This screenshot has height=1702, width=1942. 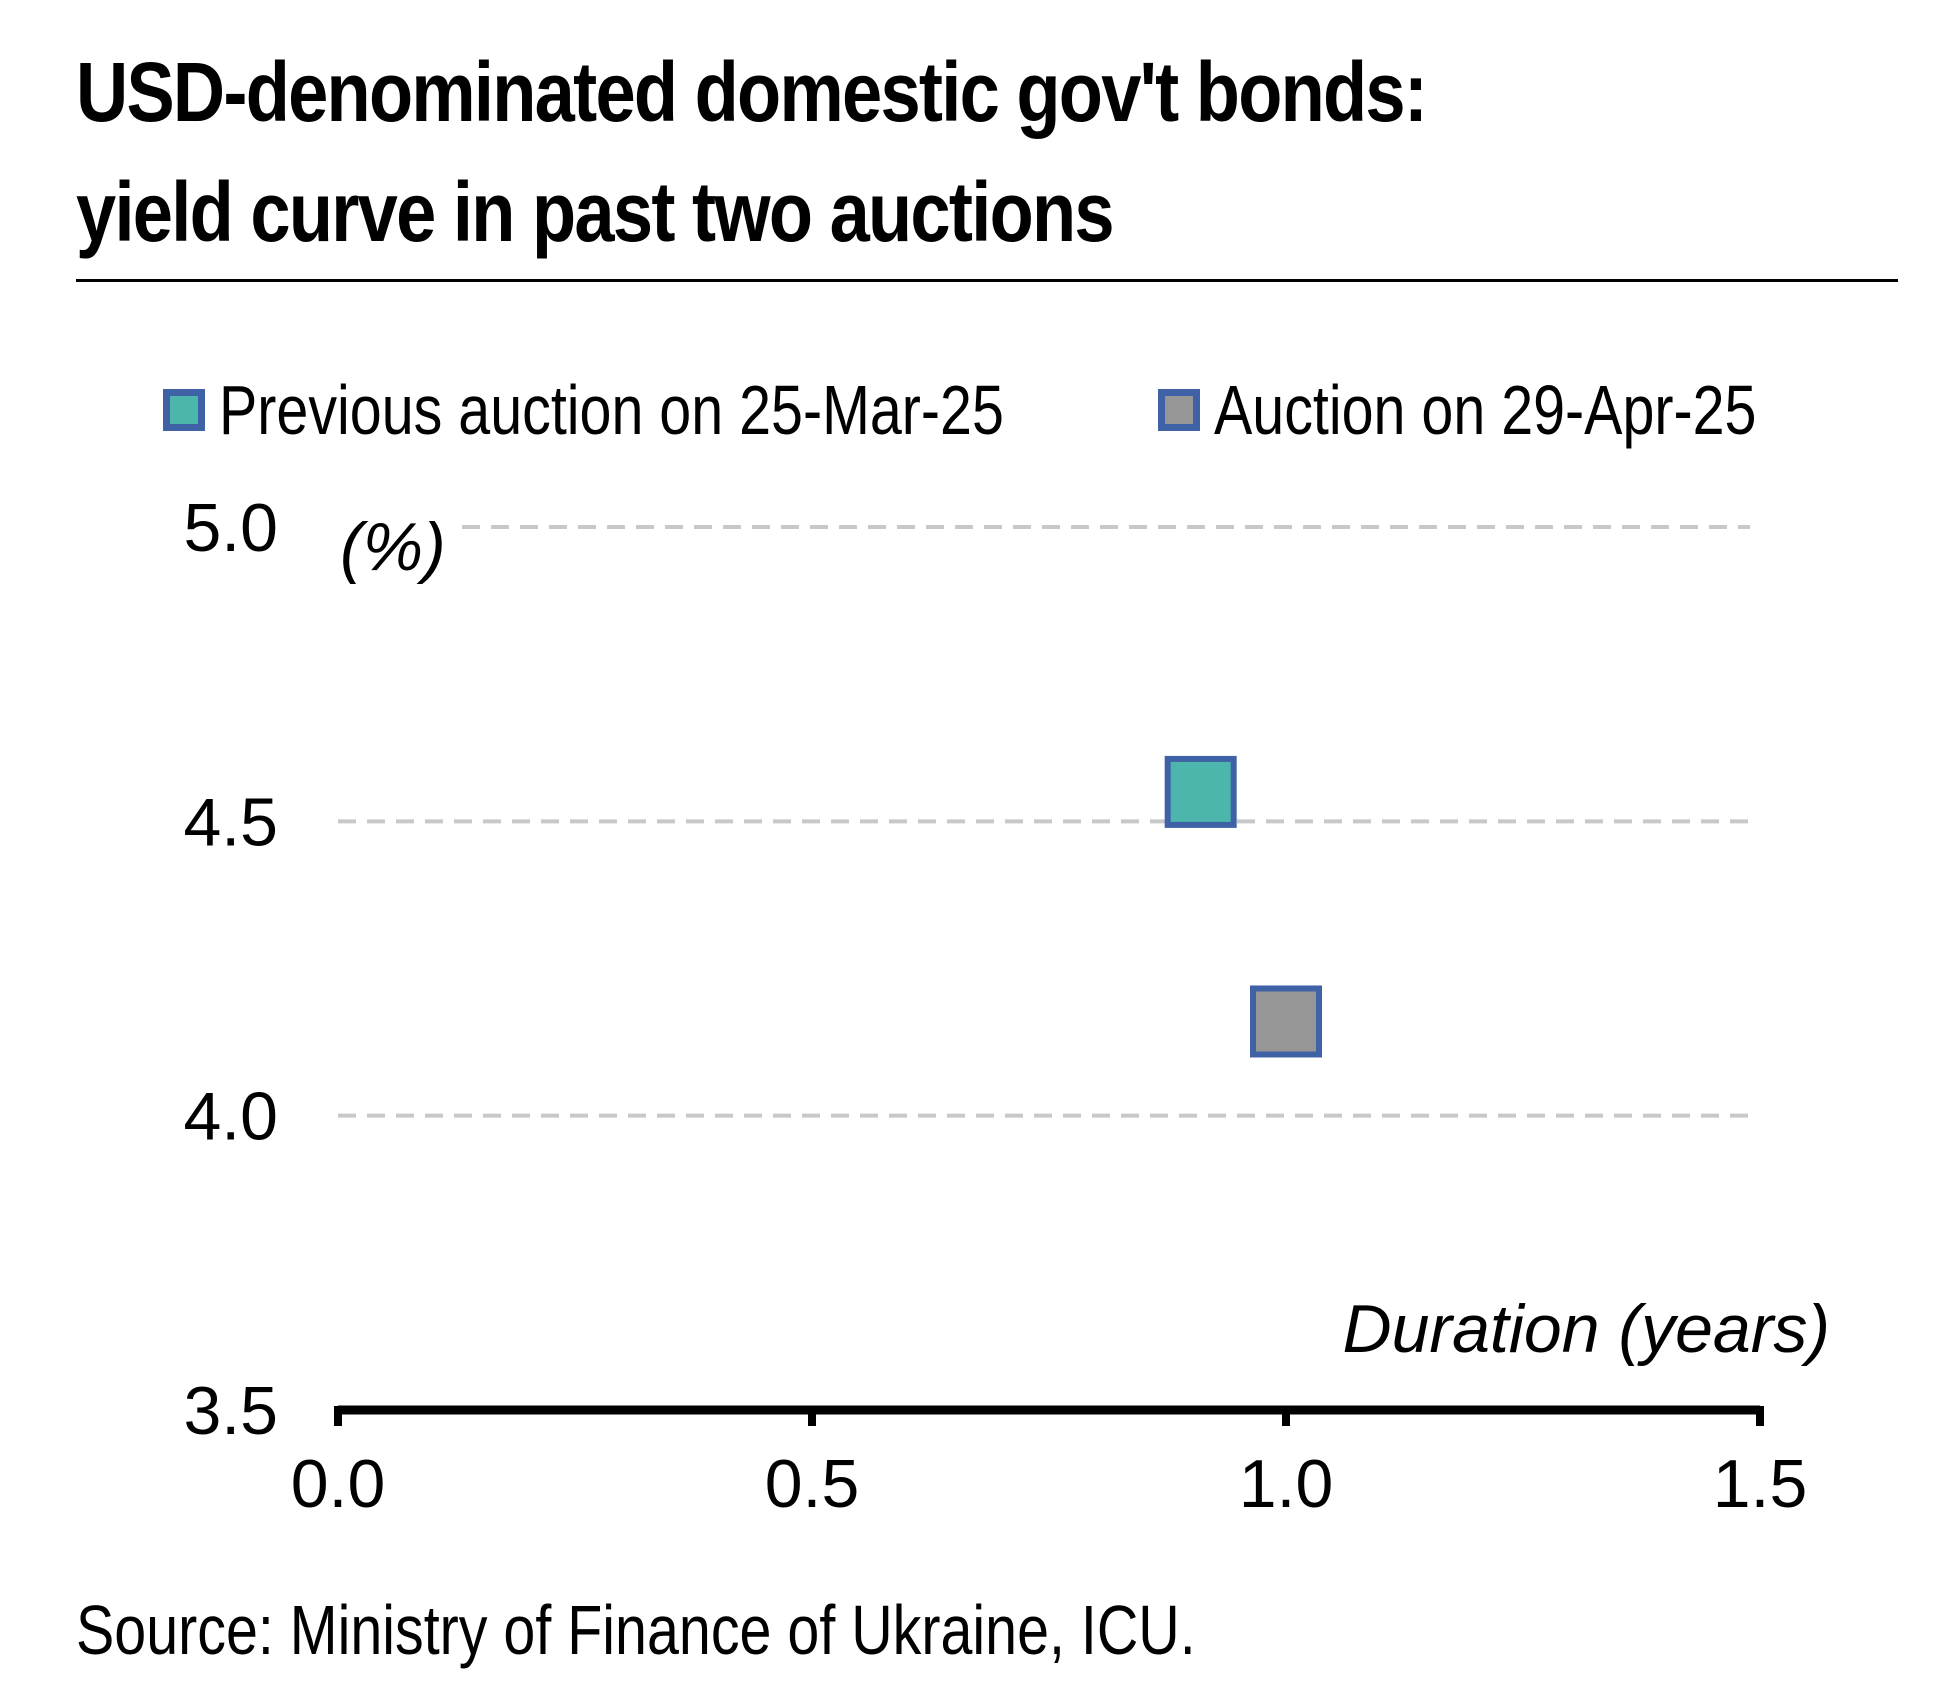 What do you see at coordinates (230, 1117) in the screenshot?
I see `y-tick-label-4-0: 4.0` at bounding box center [230, 1117].